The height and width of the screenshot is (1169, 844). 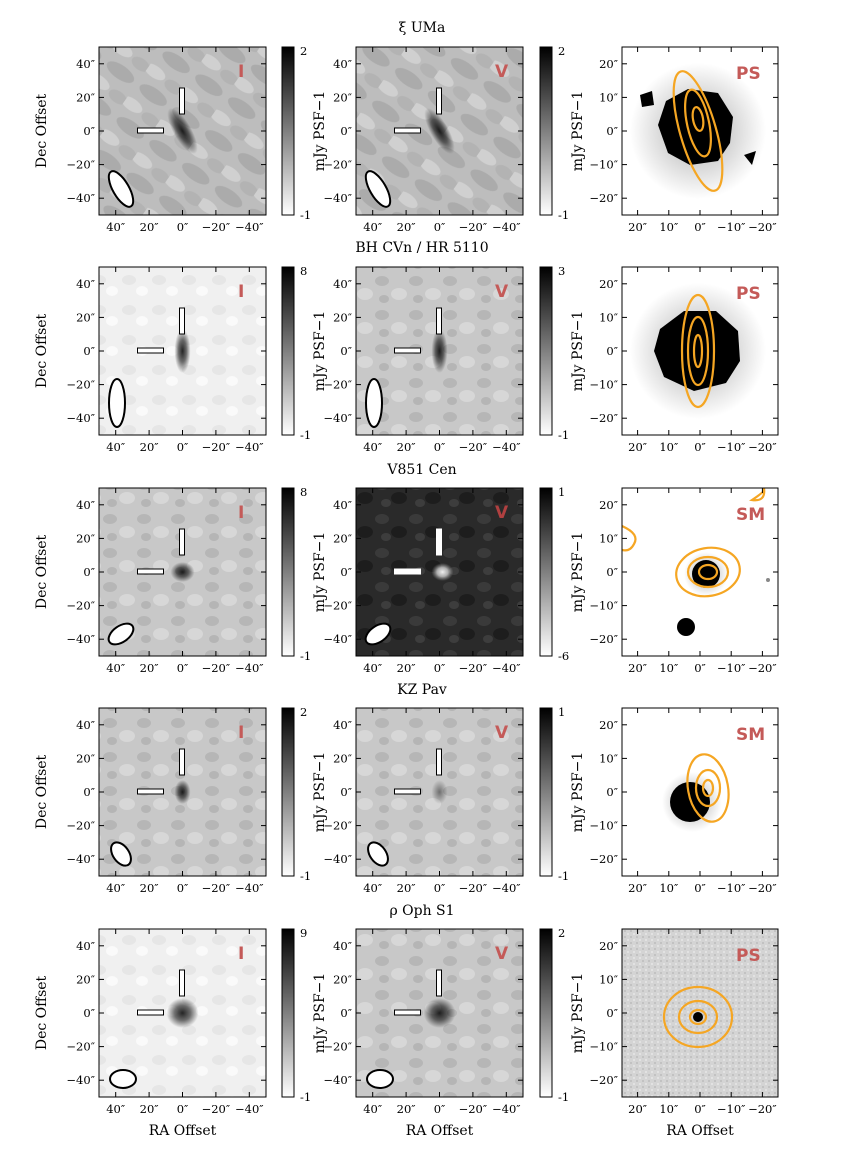 What do you see at coordinates (669, 888) in the screenshot?
I see `x-tick-label: 10″` at bounding box center [669, 888].